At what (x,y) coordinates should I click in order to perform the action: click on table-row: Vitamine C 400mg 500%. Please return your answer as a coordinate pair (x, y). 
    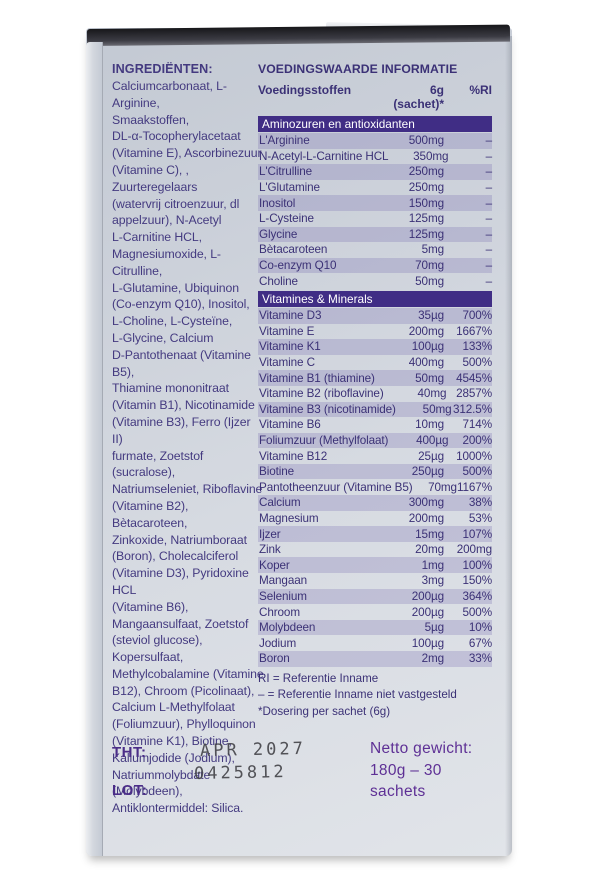
    Looking at the image, I should click on (375, 363).